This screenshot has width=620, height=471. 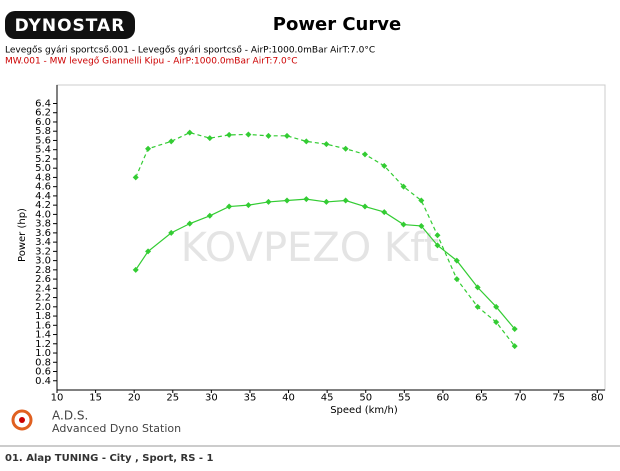 What do you see at coordinates (116, 428) in the screenshot?
I see `ads-subtitle: Advanced Dyno Station` at bounding box center [116, 428].